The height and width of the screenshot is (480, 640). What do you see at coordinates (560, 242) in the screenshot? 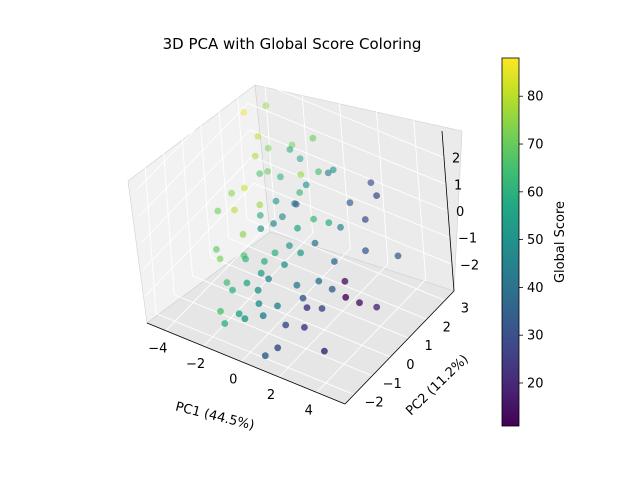
I see `colorbar-label: Global Score` at bounding box center [560, 242].